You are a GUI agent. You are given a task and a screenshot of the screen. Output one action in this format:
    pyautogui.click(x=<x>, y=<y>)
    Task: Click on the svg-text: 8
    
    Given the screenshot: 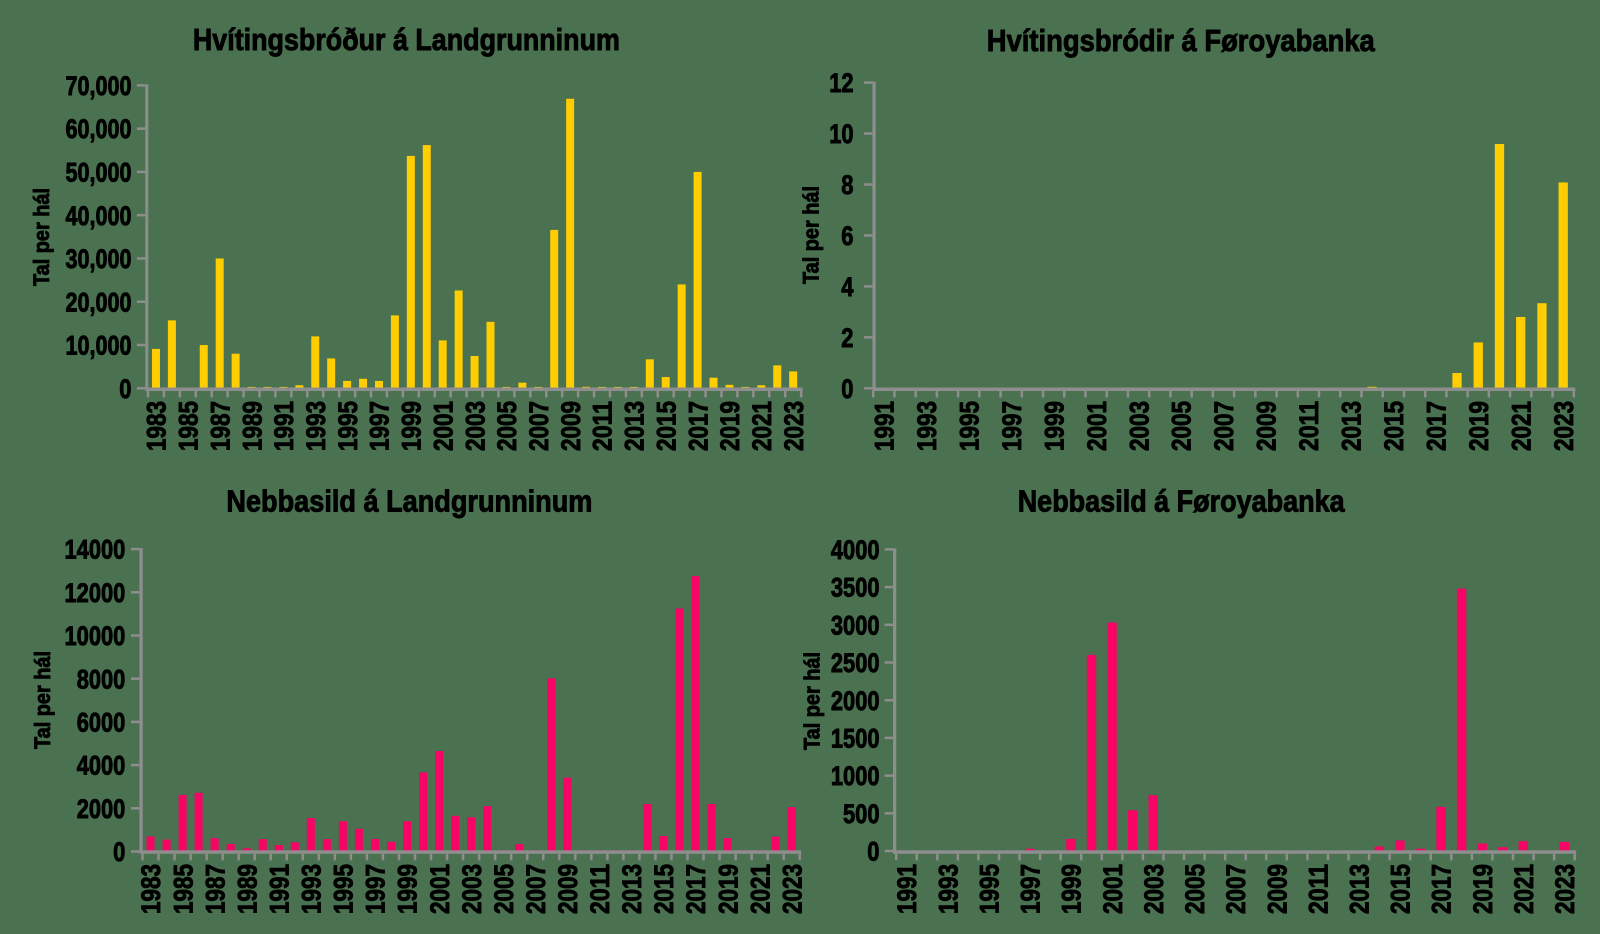 What is the action you would take?
    pyautogui.click(x=847, y=185)
    